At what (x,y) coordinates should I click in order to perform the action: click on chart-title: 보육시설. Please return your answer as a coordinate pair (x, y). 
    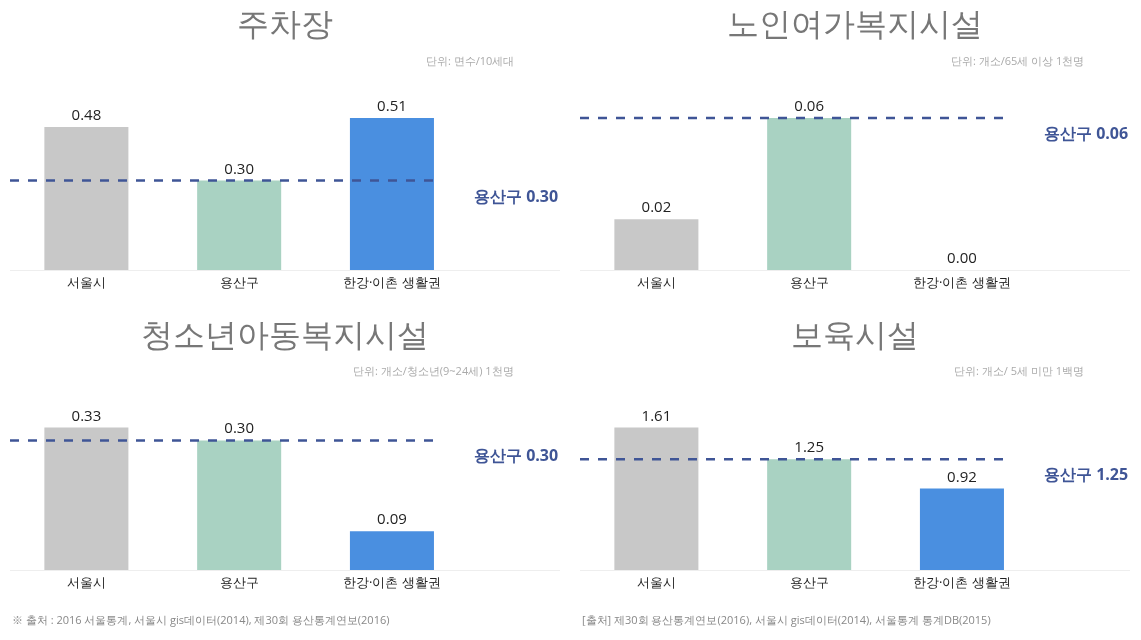
    Looking at the image, I should click on (855, 333).